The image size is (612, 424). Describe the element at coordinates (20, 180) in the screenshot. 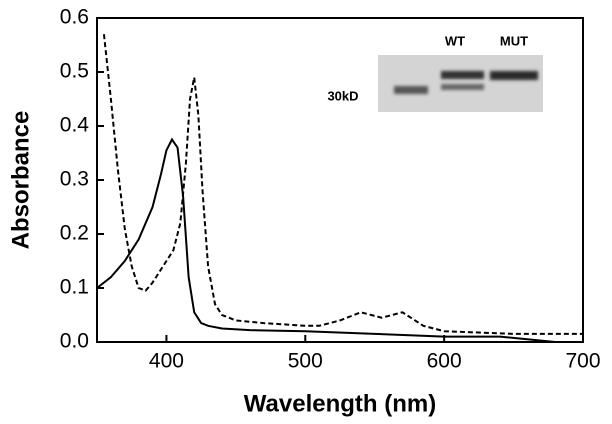

I see `y-axis-title: Absorbance` at that location.